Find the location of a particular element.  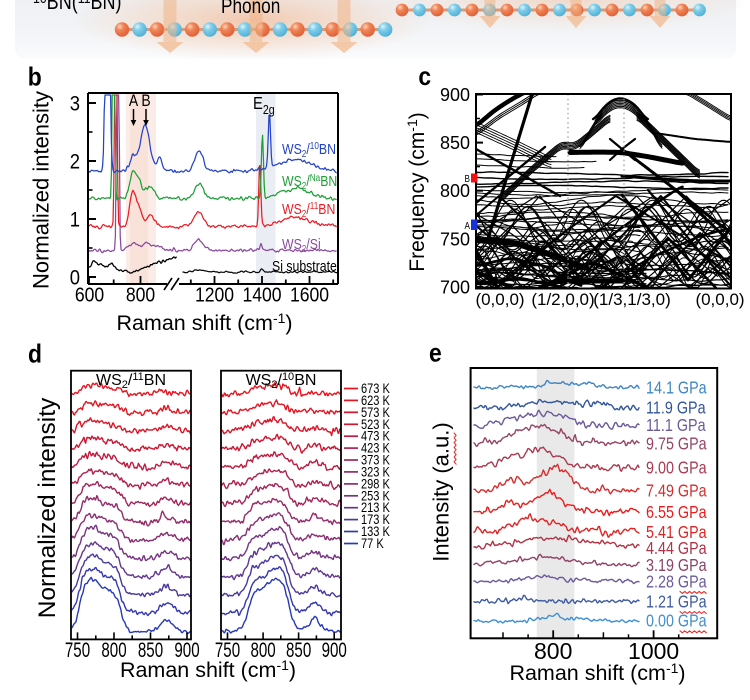

svg-text: 0.00 GPa is located at coordinates (676, 621).